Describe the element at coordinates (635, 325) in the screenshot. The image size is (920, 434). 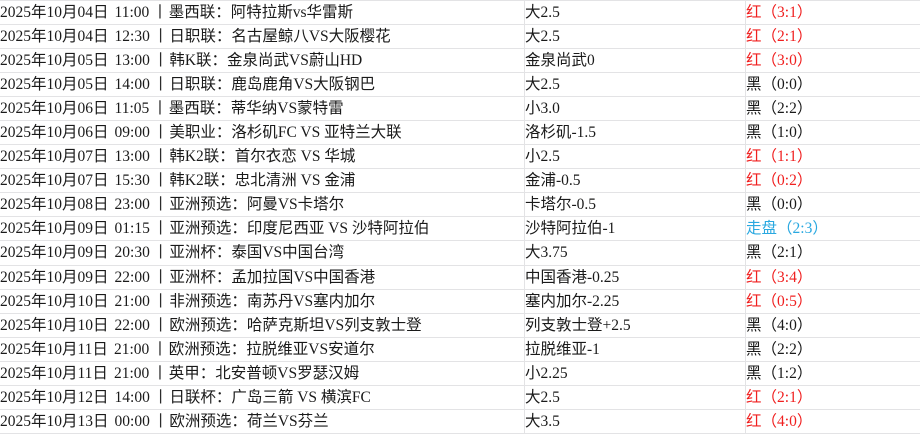
I see `pick-cell: 列支敦士登+2.5` at that location.